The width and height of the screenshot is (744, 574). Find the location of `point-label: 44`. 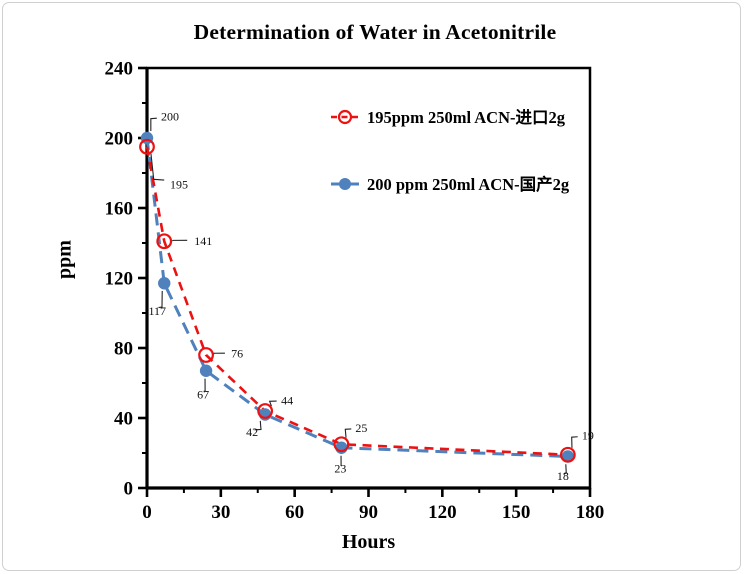

point-label: 44 is located at coordinates (287, 401).